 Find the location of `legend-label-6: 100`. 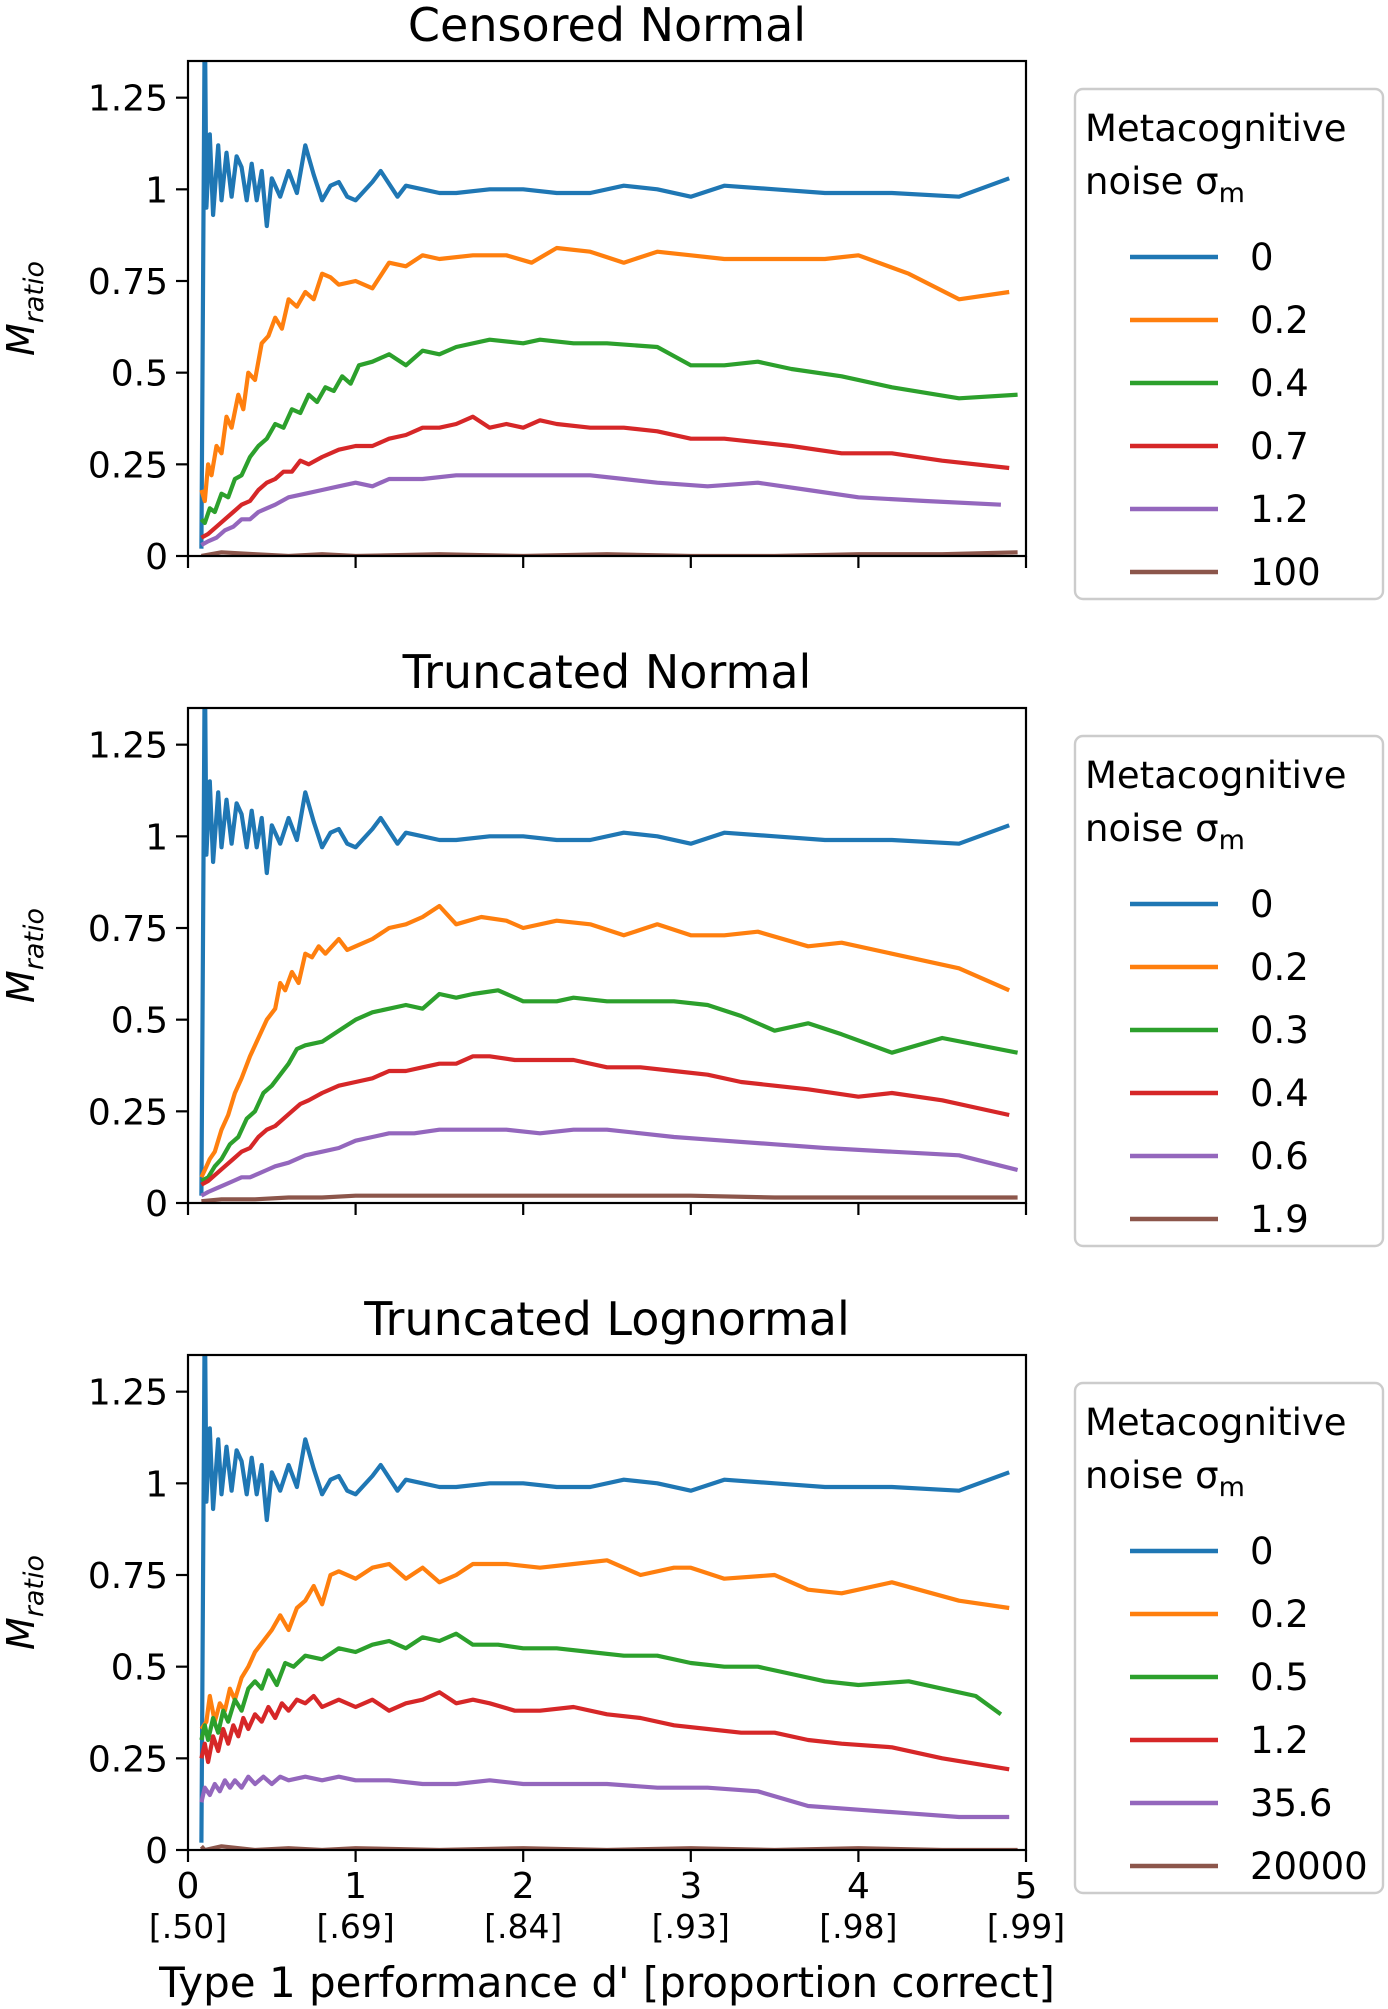

legend-label-6: 100 is located at coordinates (1285, 572).